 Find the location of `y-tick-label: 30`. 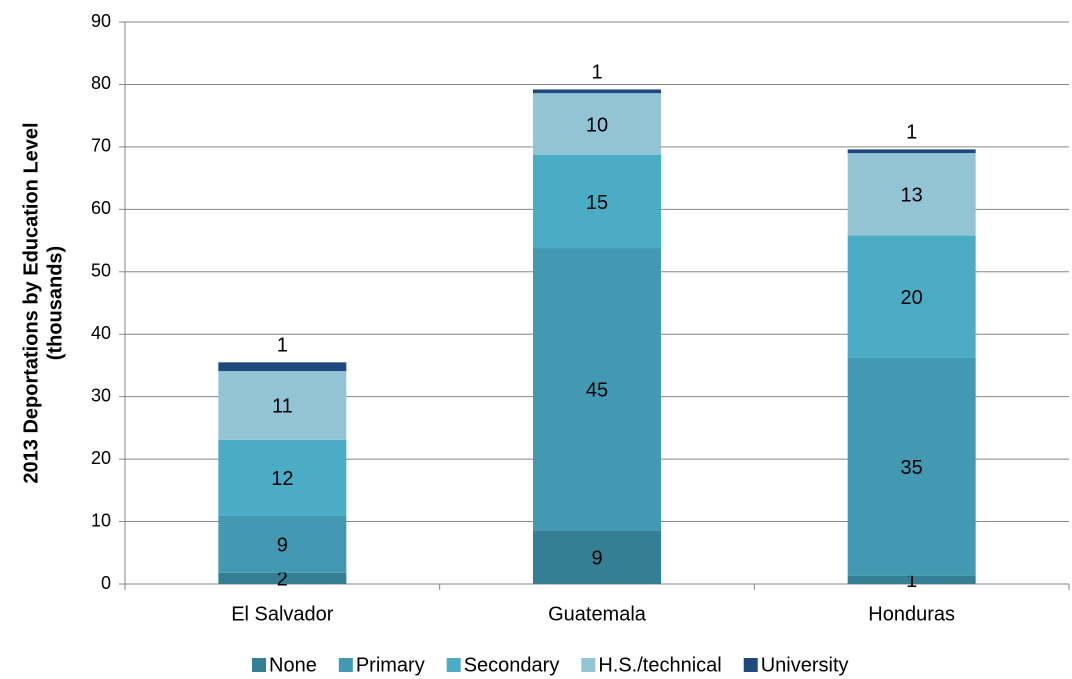

y-tick-label: 30 is located at coordinates (101, 395).